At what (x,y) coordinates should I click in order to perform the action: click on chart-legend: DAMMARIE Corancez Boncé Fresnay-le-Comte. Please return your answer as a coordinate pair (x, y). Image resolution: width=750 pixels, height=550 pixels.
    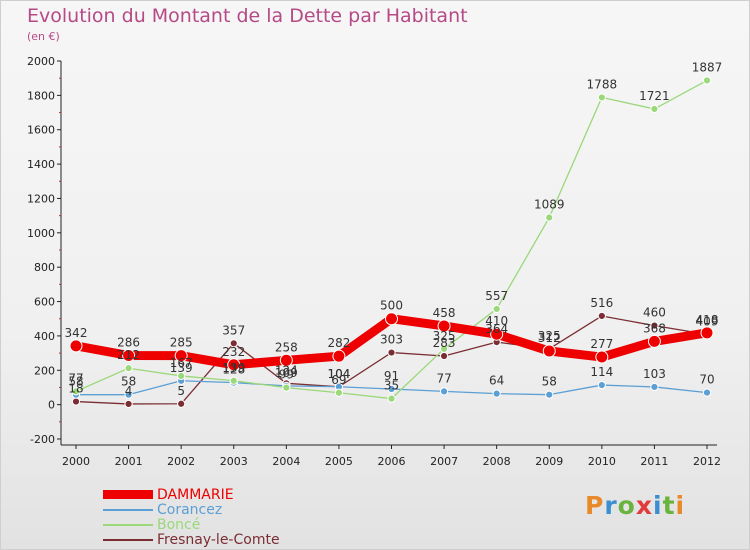
    Looking at the image, I should click on (191, 517).